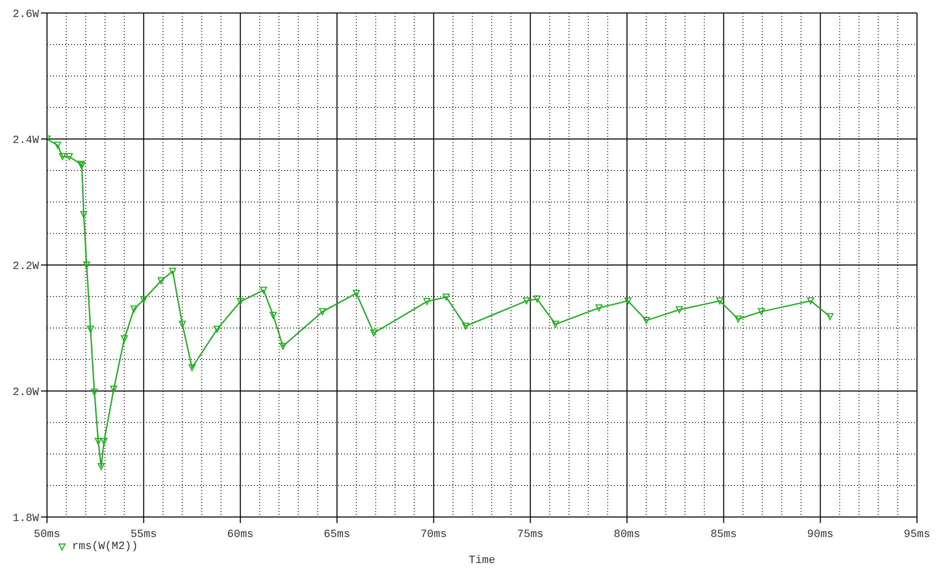  I want to click on legend-label: rms(W(M2)), so click(104, 547).